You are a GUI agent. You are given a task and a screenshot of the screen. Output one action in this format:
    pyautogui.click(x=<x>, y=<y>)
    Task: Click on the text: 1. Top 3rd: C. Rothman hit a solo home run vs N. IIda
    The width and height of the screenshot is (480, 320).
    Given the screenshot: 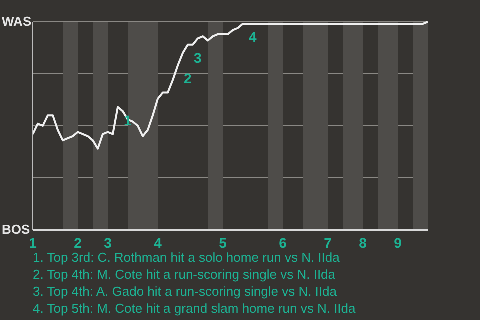 What is the action you would take?
    pyautogui.click(x=187, y=257)
    